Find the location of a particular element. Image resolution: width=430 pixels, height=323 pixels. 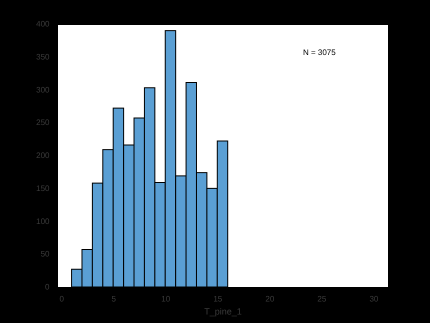

y-tick-label: 400 is located at coordinates (43, 24).